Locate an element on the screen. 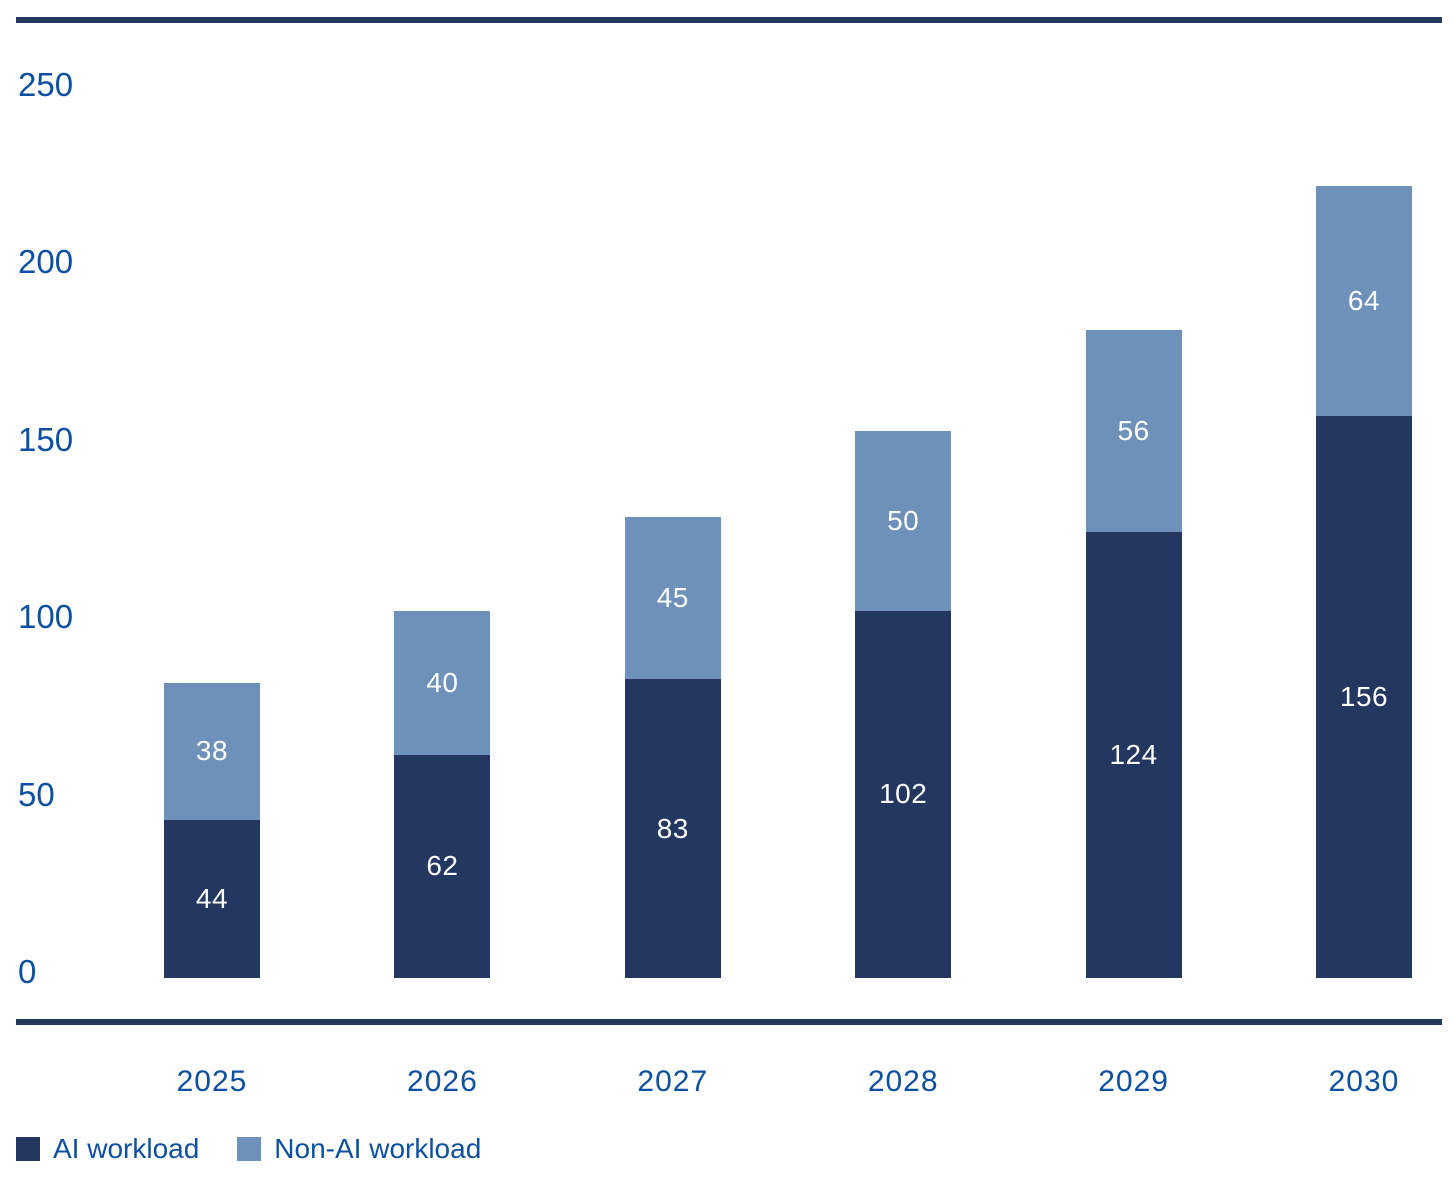 The image size is (1454, 1186). x-axis-category-label: 2030 is located at coordinates (1364, 1081).